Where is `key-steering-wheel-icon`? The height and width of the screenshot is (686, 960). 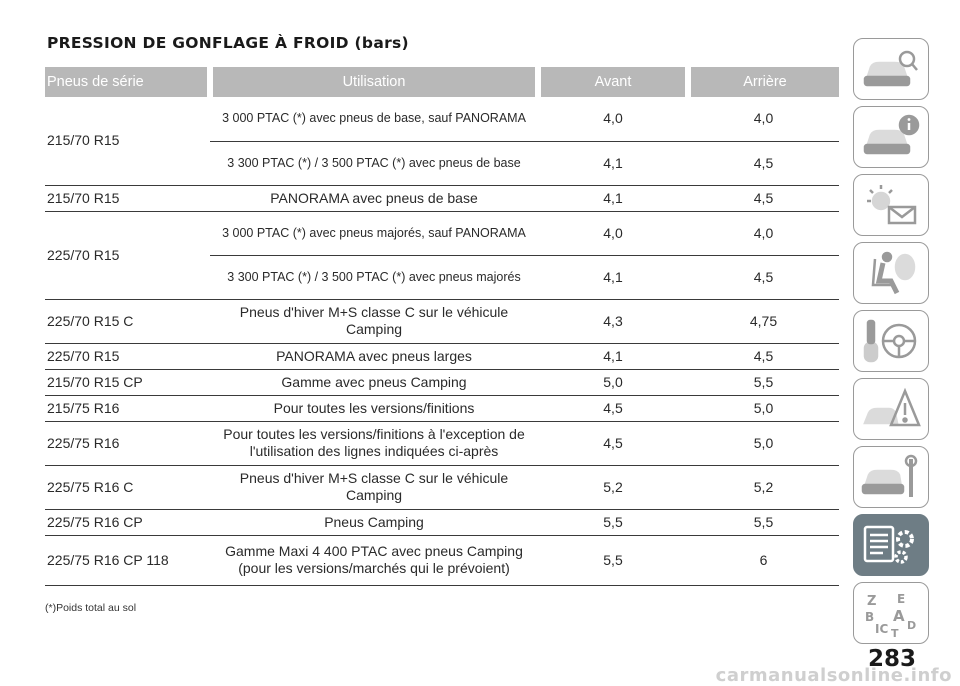
key-steering-wheel-icon is located at coordinates (890, 341).